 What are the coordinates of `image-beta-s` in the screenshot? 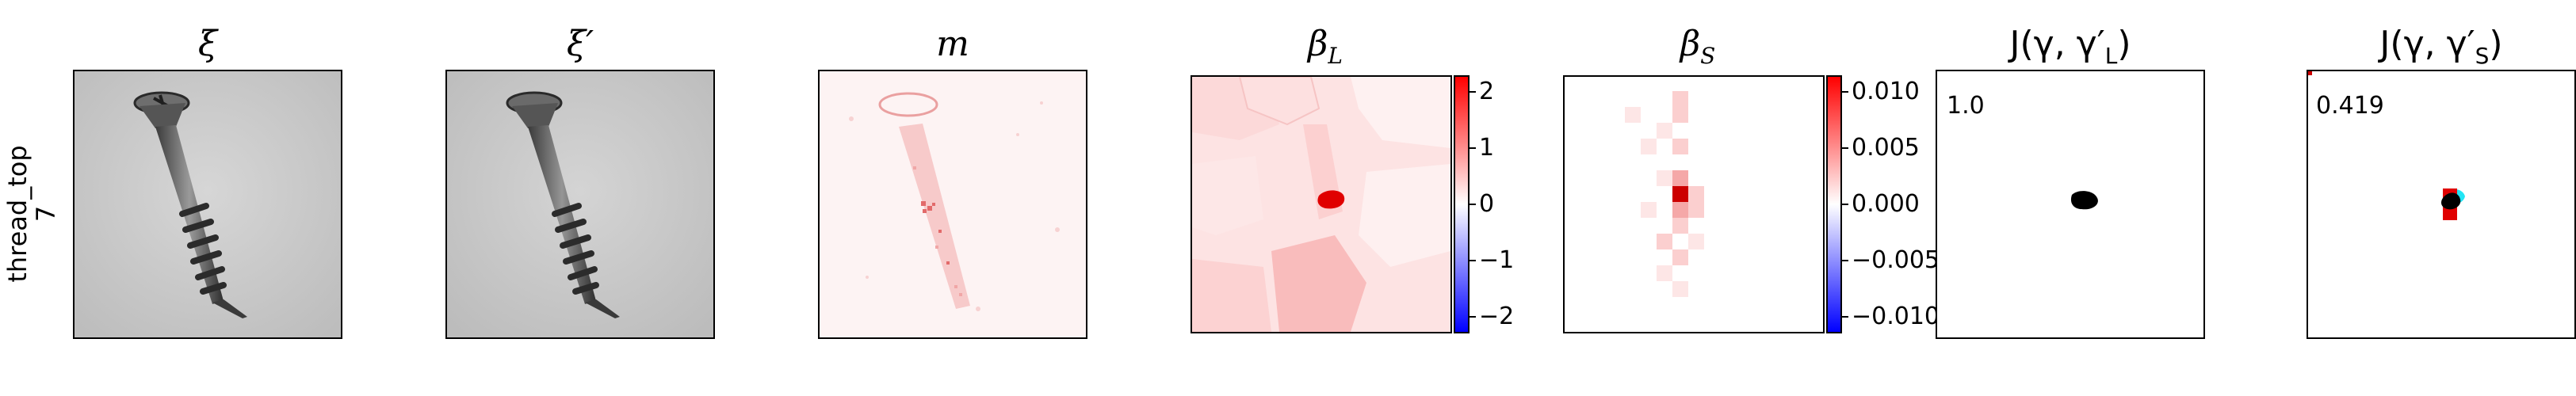 It's located at (1694, 204).